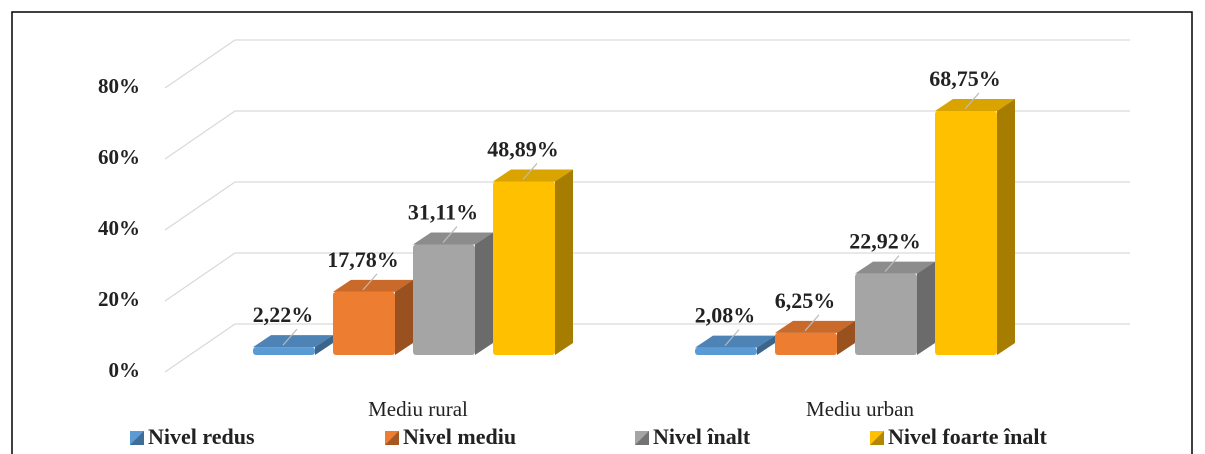 This screenshot has width=1205, height=454. I want to click on y-tick-label: 60%, so click(119, 157).